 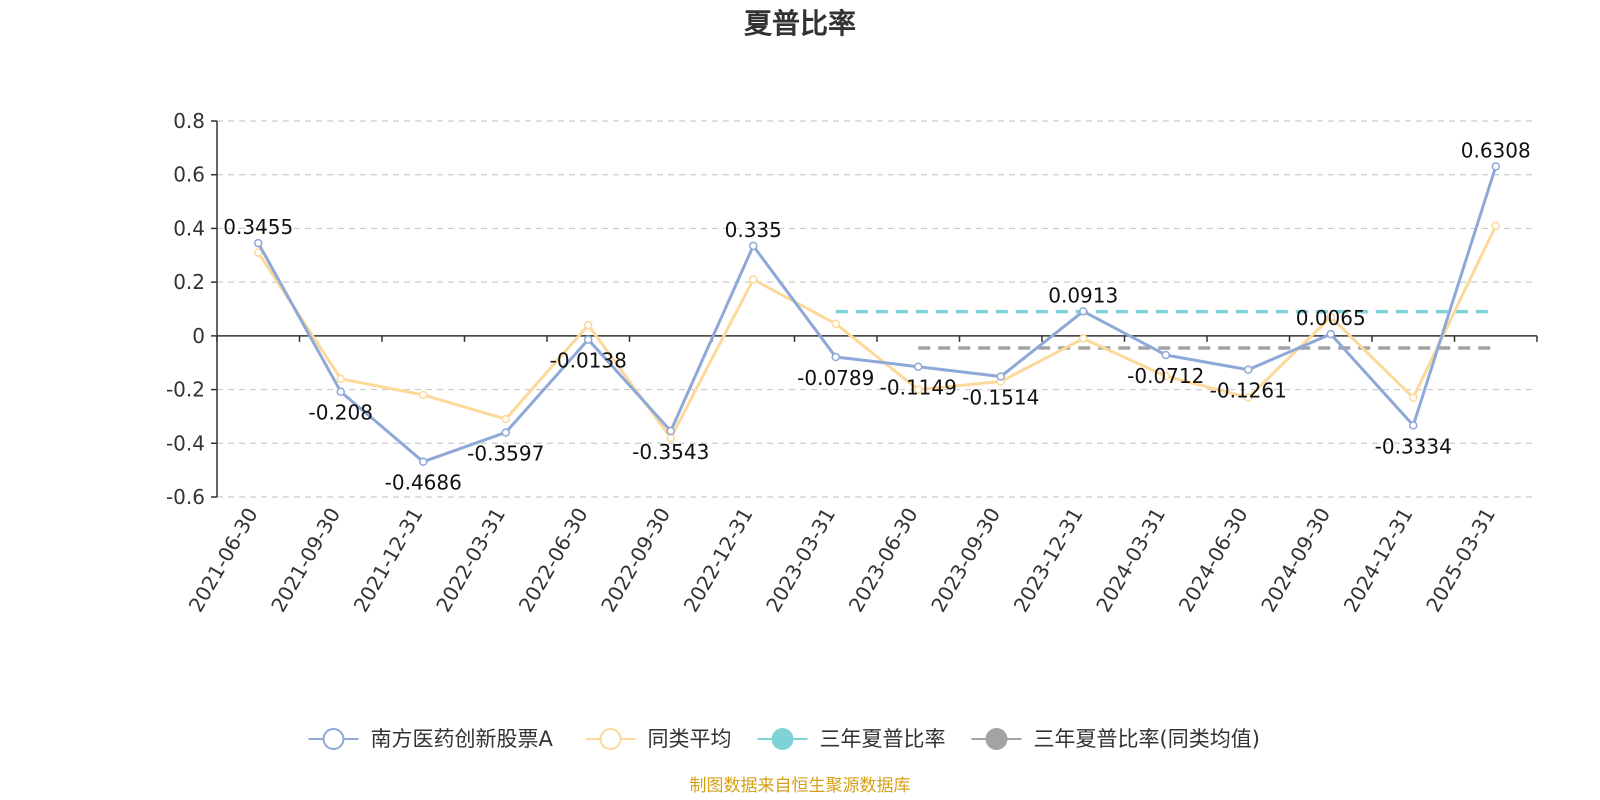 What do you see at coordinates (753, 230) in the screenshot?
I see `data-label: 0.335` at bounding box center [753, 230].